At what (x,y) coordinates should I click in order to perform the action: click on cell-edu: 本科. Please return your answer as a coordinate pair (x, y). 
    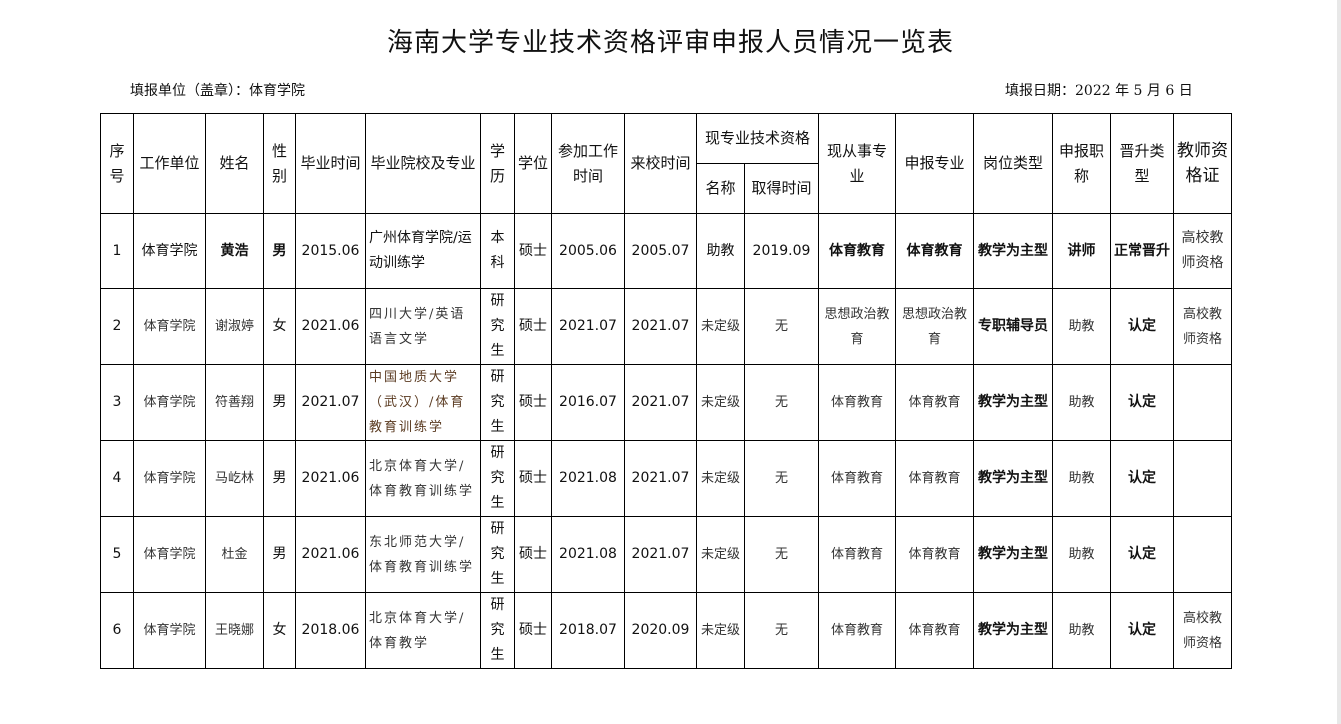
    Looking at the image, I should click on (497, 251).